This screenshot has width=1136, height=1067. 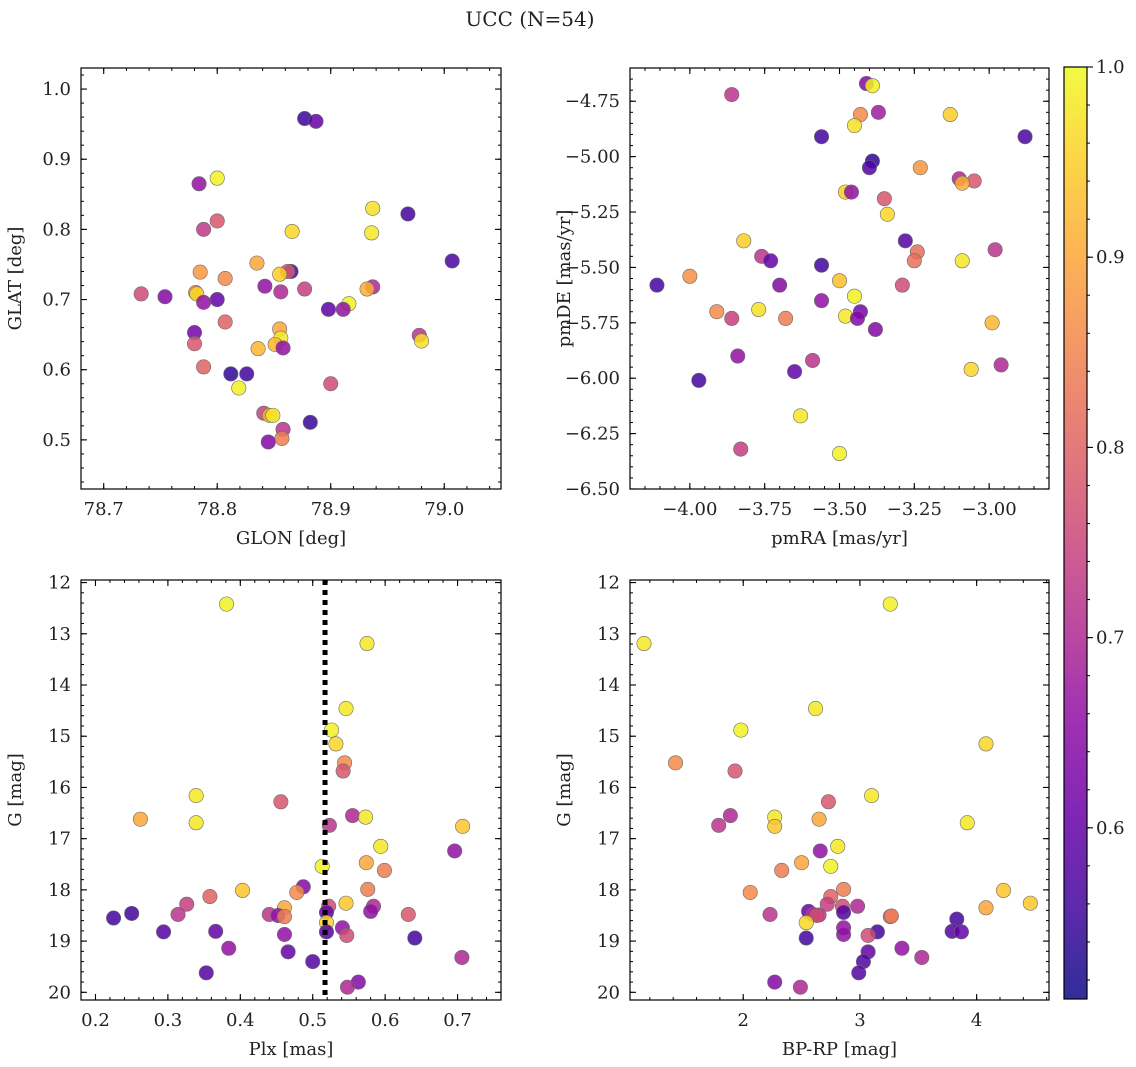 What do you see at coordinates (592, 212) in the screenshot?
I see `y-tick-label: −5.25` at bounding box center [592, 212].